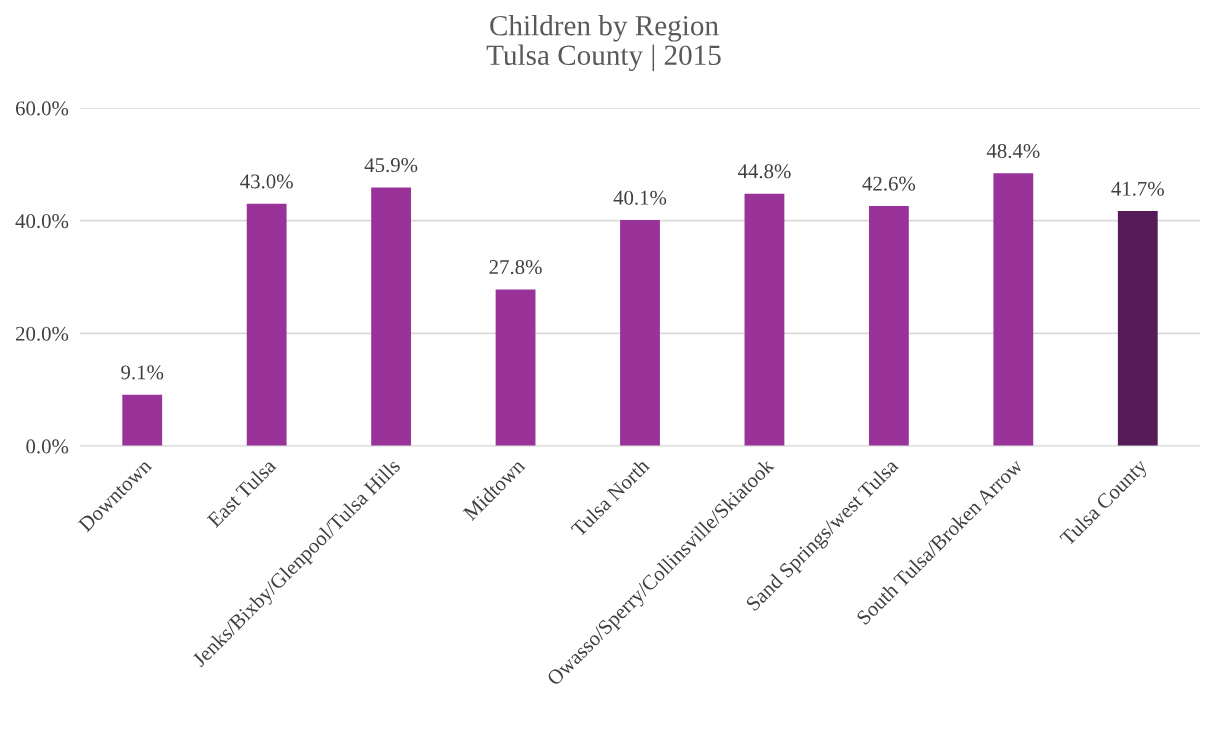  I want to click on data-label: 44.8%, so click(764, 171).